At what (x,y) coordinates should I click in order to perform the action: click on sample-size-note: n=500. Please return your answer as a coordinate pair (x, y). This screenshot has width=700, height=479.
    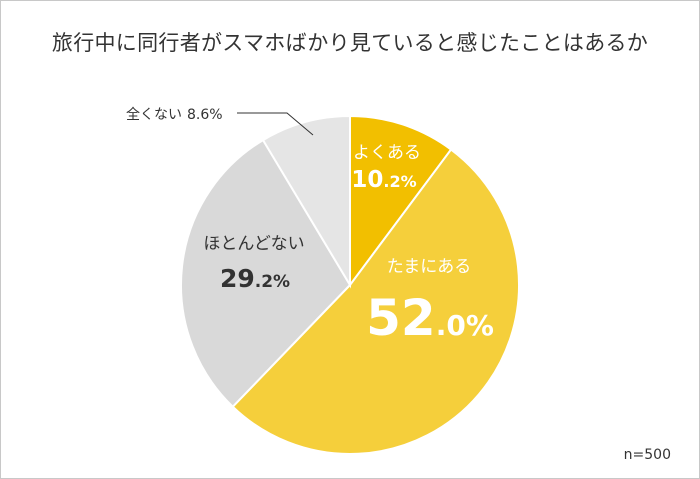
    Looking at the image, I should click on (647, 455).